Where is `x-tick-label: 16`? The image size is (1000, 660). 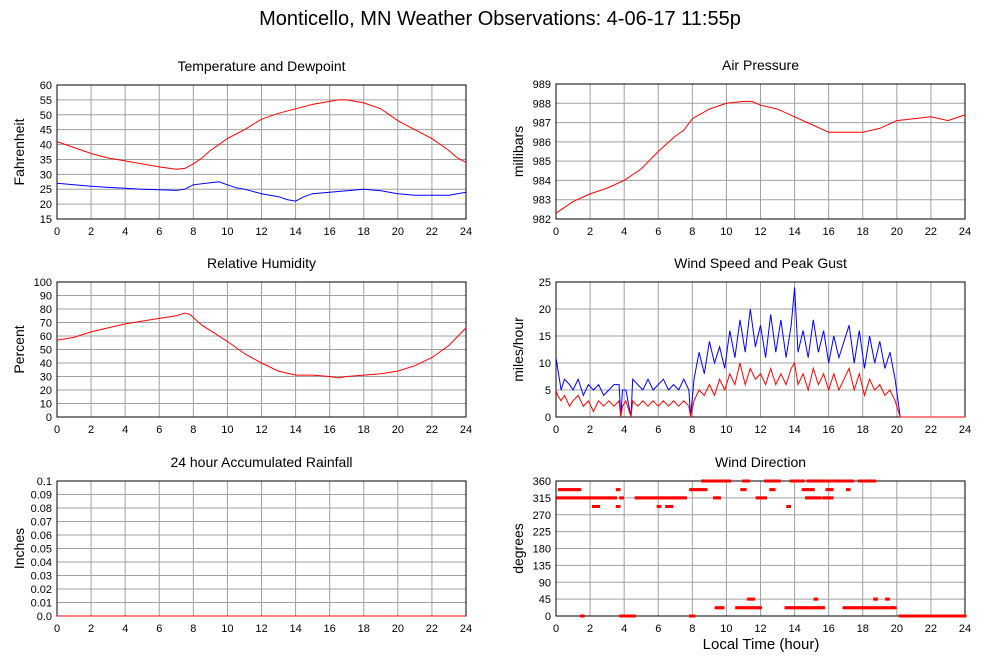 x-tick-label: 16 is located at coordinates (829, 629).